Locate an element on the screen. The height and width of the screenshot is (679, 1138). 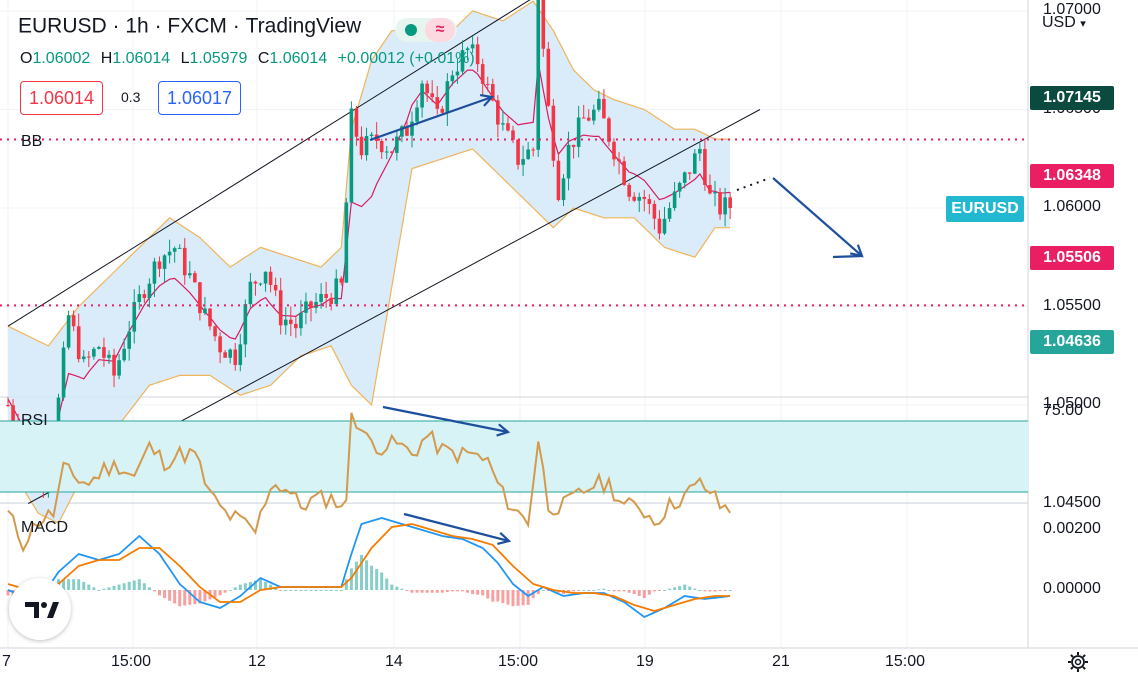
sell-button: 1.06014 is located at coordinates (62, 98).